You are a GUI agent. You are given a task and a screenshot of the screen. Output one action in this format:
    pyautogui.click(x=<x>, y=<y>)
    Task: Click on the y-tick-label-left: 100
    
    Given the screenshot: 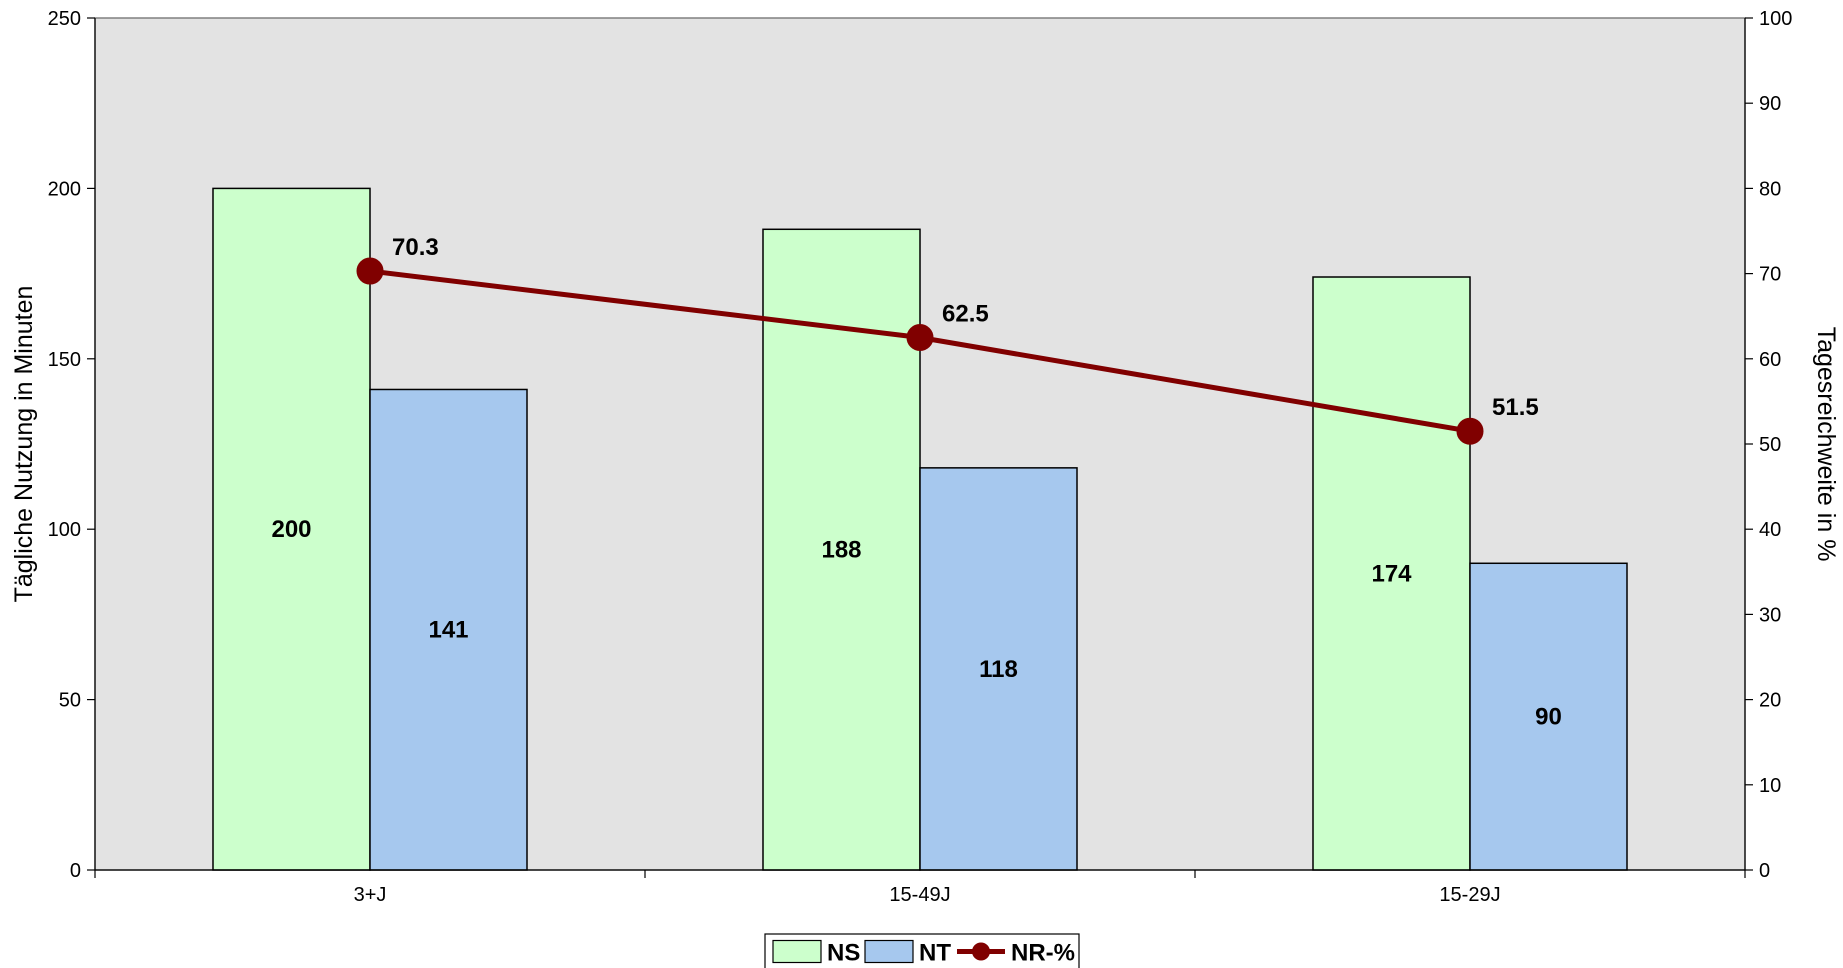 What is the action you would take?
    pyautogui.click(x=64, y=530)
    